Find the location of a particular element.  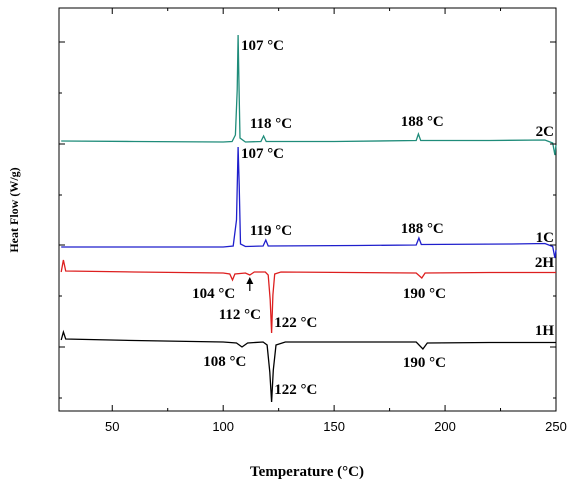

series-label-2c: 2C is located at coordinates (545, 132).